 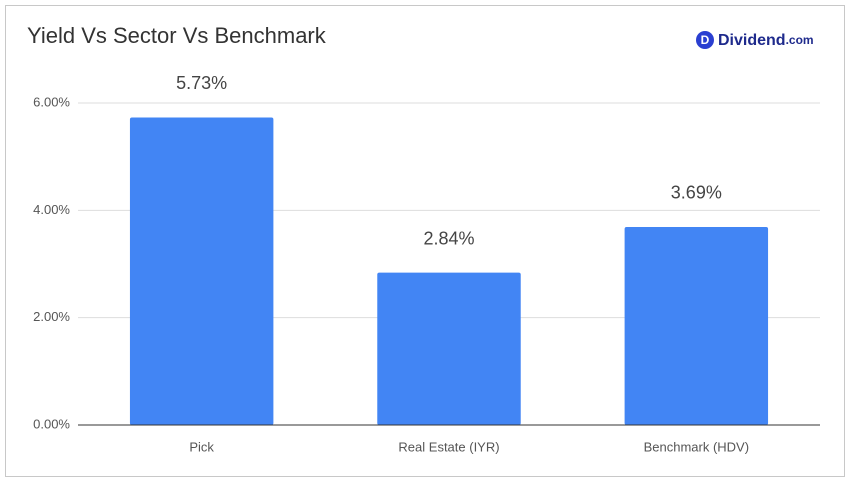 What do you see at coordinates (752, 40) in the screenshot?
I see `logo-name: Dividend` at bounding box center [752, 40].